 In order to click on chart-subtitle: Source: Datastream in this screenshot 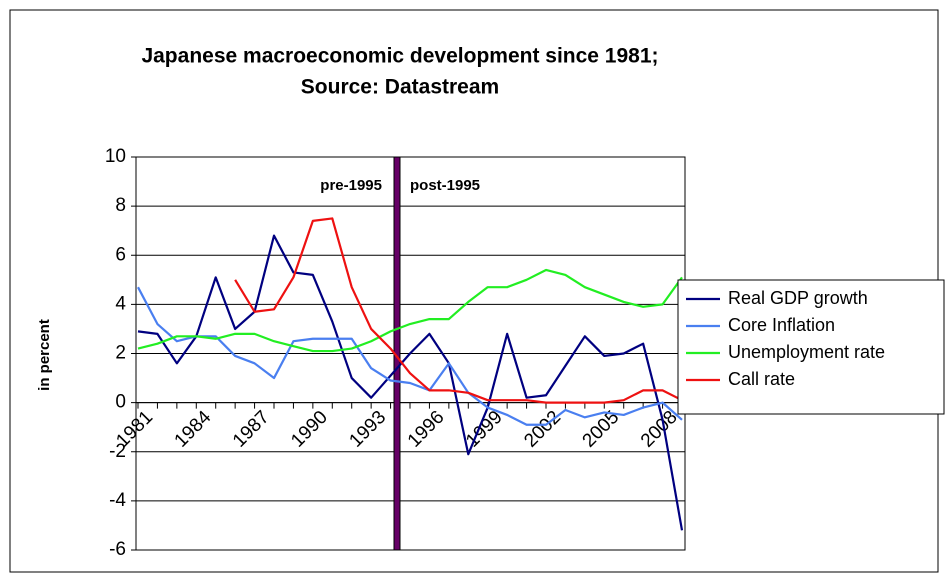, I will do `click(400, 87)`.